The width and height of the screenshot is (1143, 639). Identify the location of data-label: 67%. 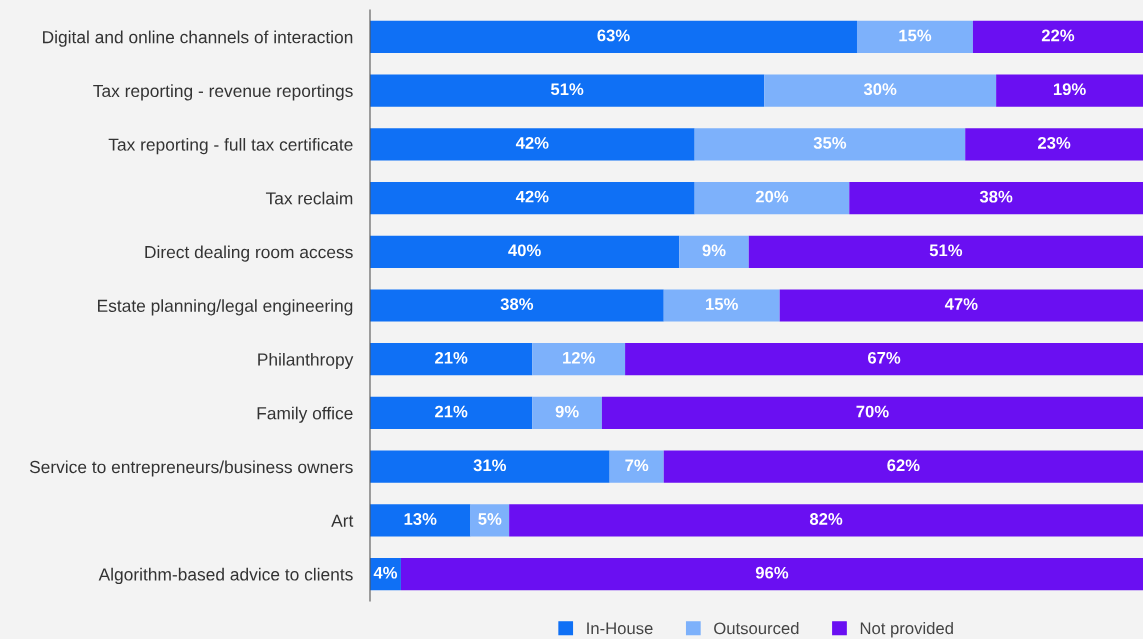
(884, 357).